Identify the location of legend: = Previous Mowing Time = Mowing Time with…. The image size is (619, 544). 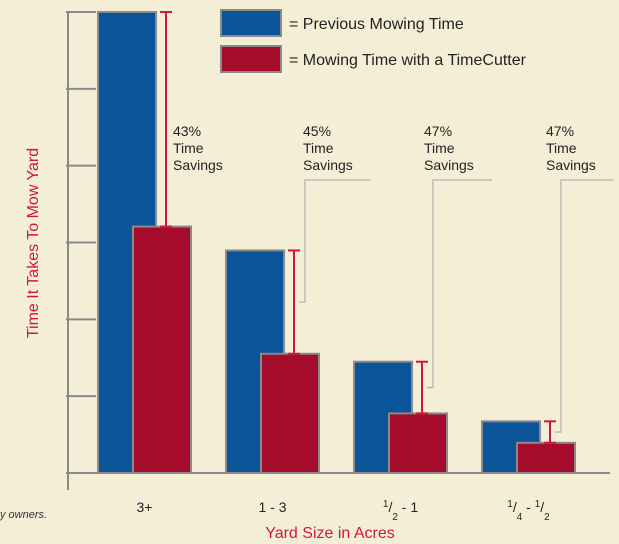
(373, 41).